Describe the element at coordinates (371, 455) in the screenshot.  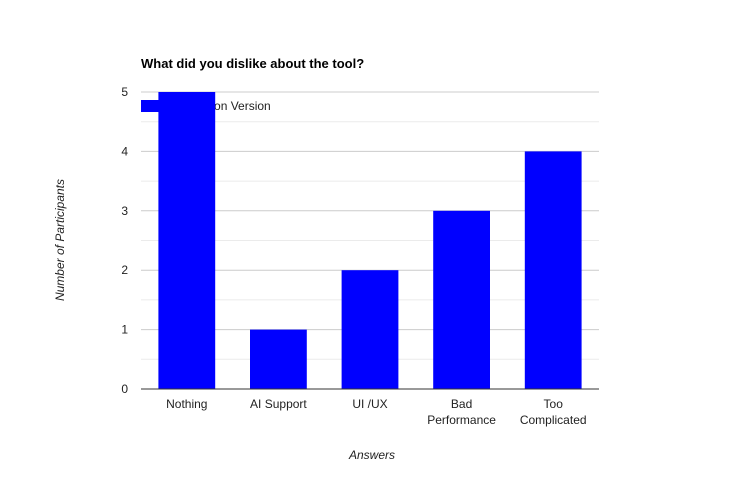
I see `x-axis-title: Answers` at that location.